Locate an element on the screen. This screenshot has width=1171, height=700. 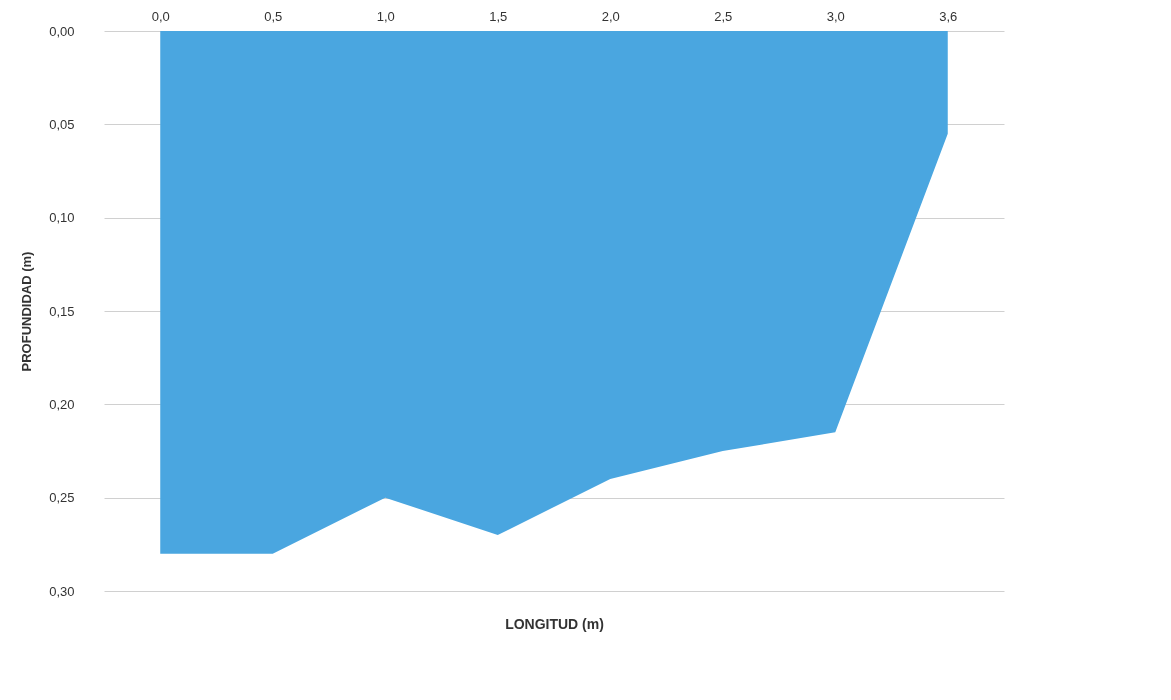
y-axis-title: PROFUNDIDAD (m) is located at coordinates (27, 311).